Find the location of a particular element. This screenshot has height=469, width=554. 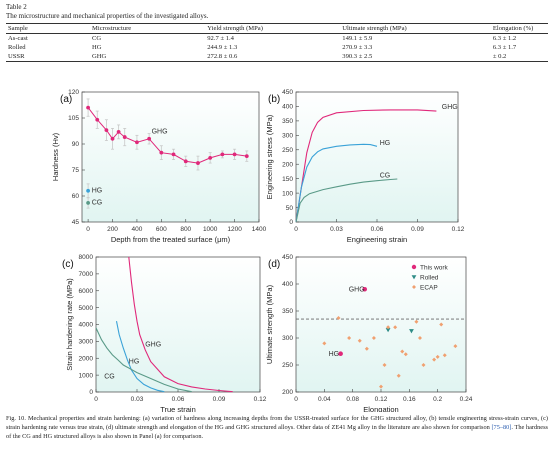

axes-frame is located at coordinates (170, 157).